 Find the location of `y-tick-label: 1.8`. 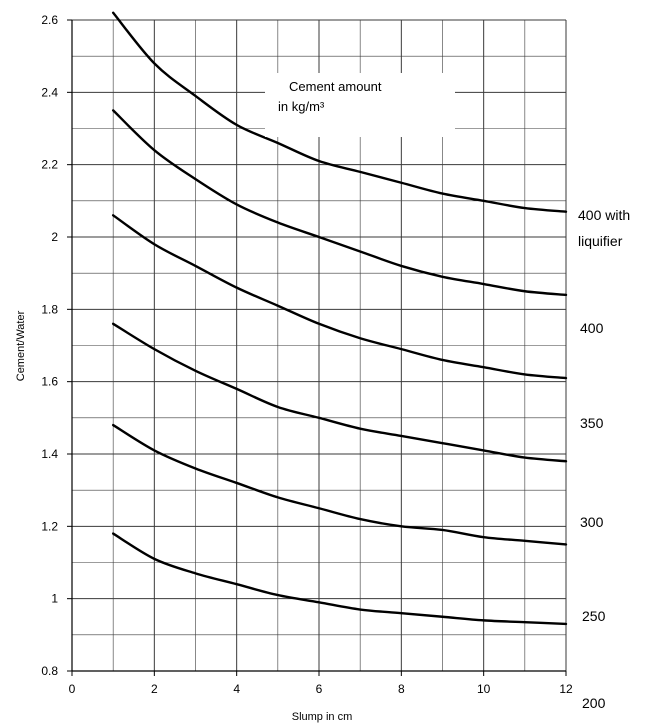

y-tick-label: 1.8 is located at coordinates (49, 309).